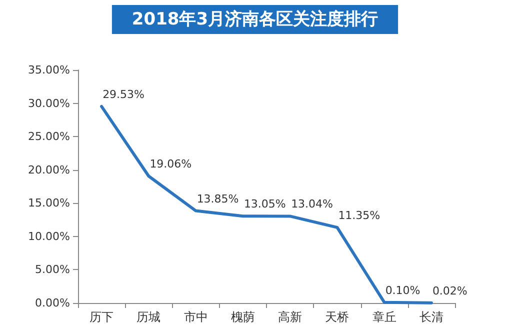 This screenshot has height=330, width=510. I want to click on y-tick-label: 15.00%, so click(49, 203).